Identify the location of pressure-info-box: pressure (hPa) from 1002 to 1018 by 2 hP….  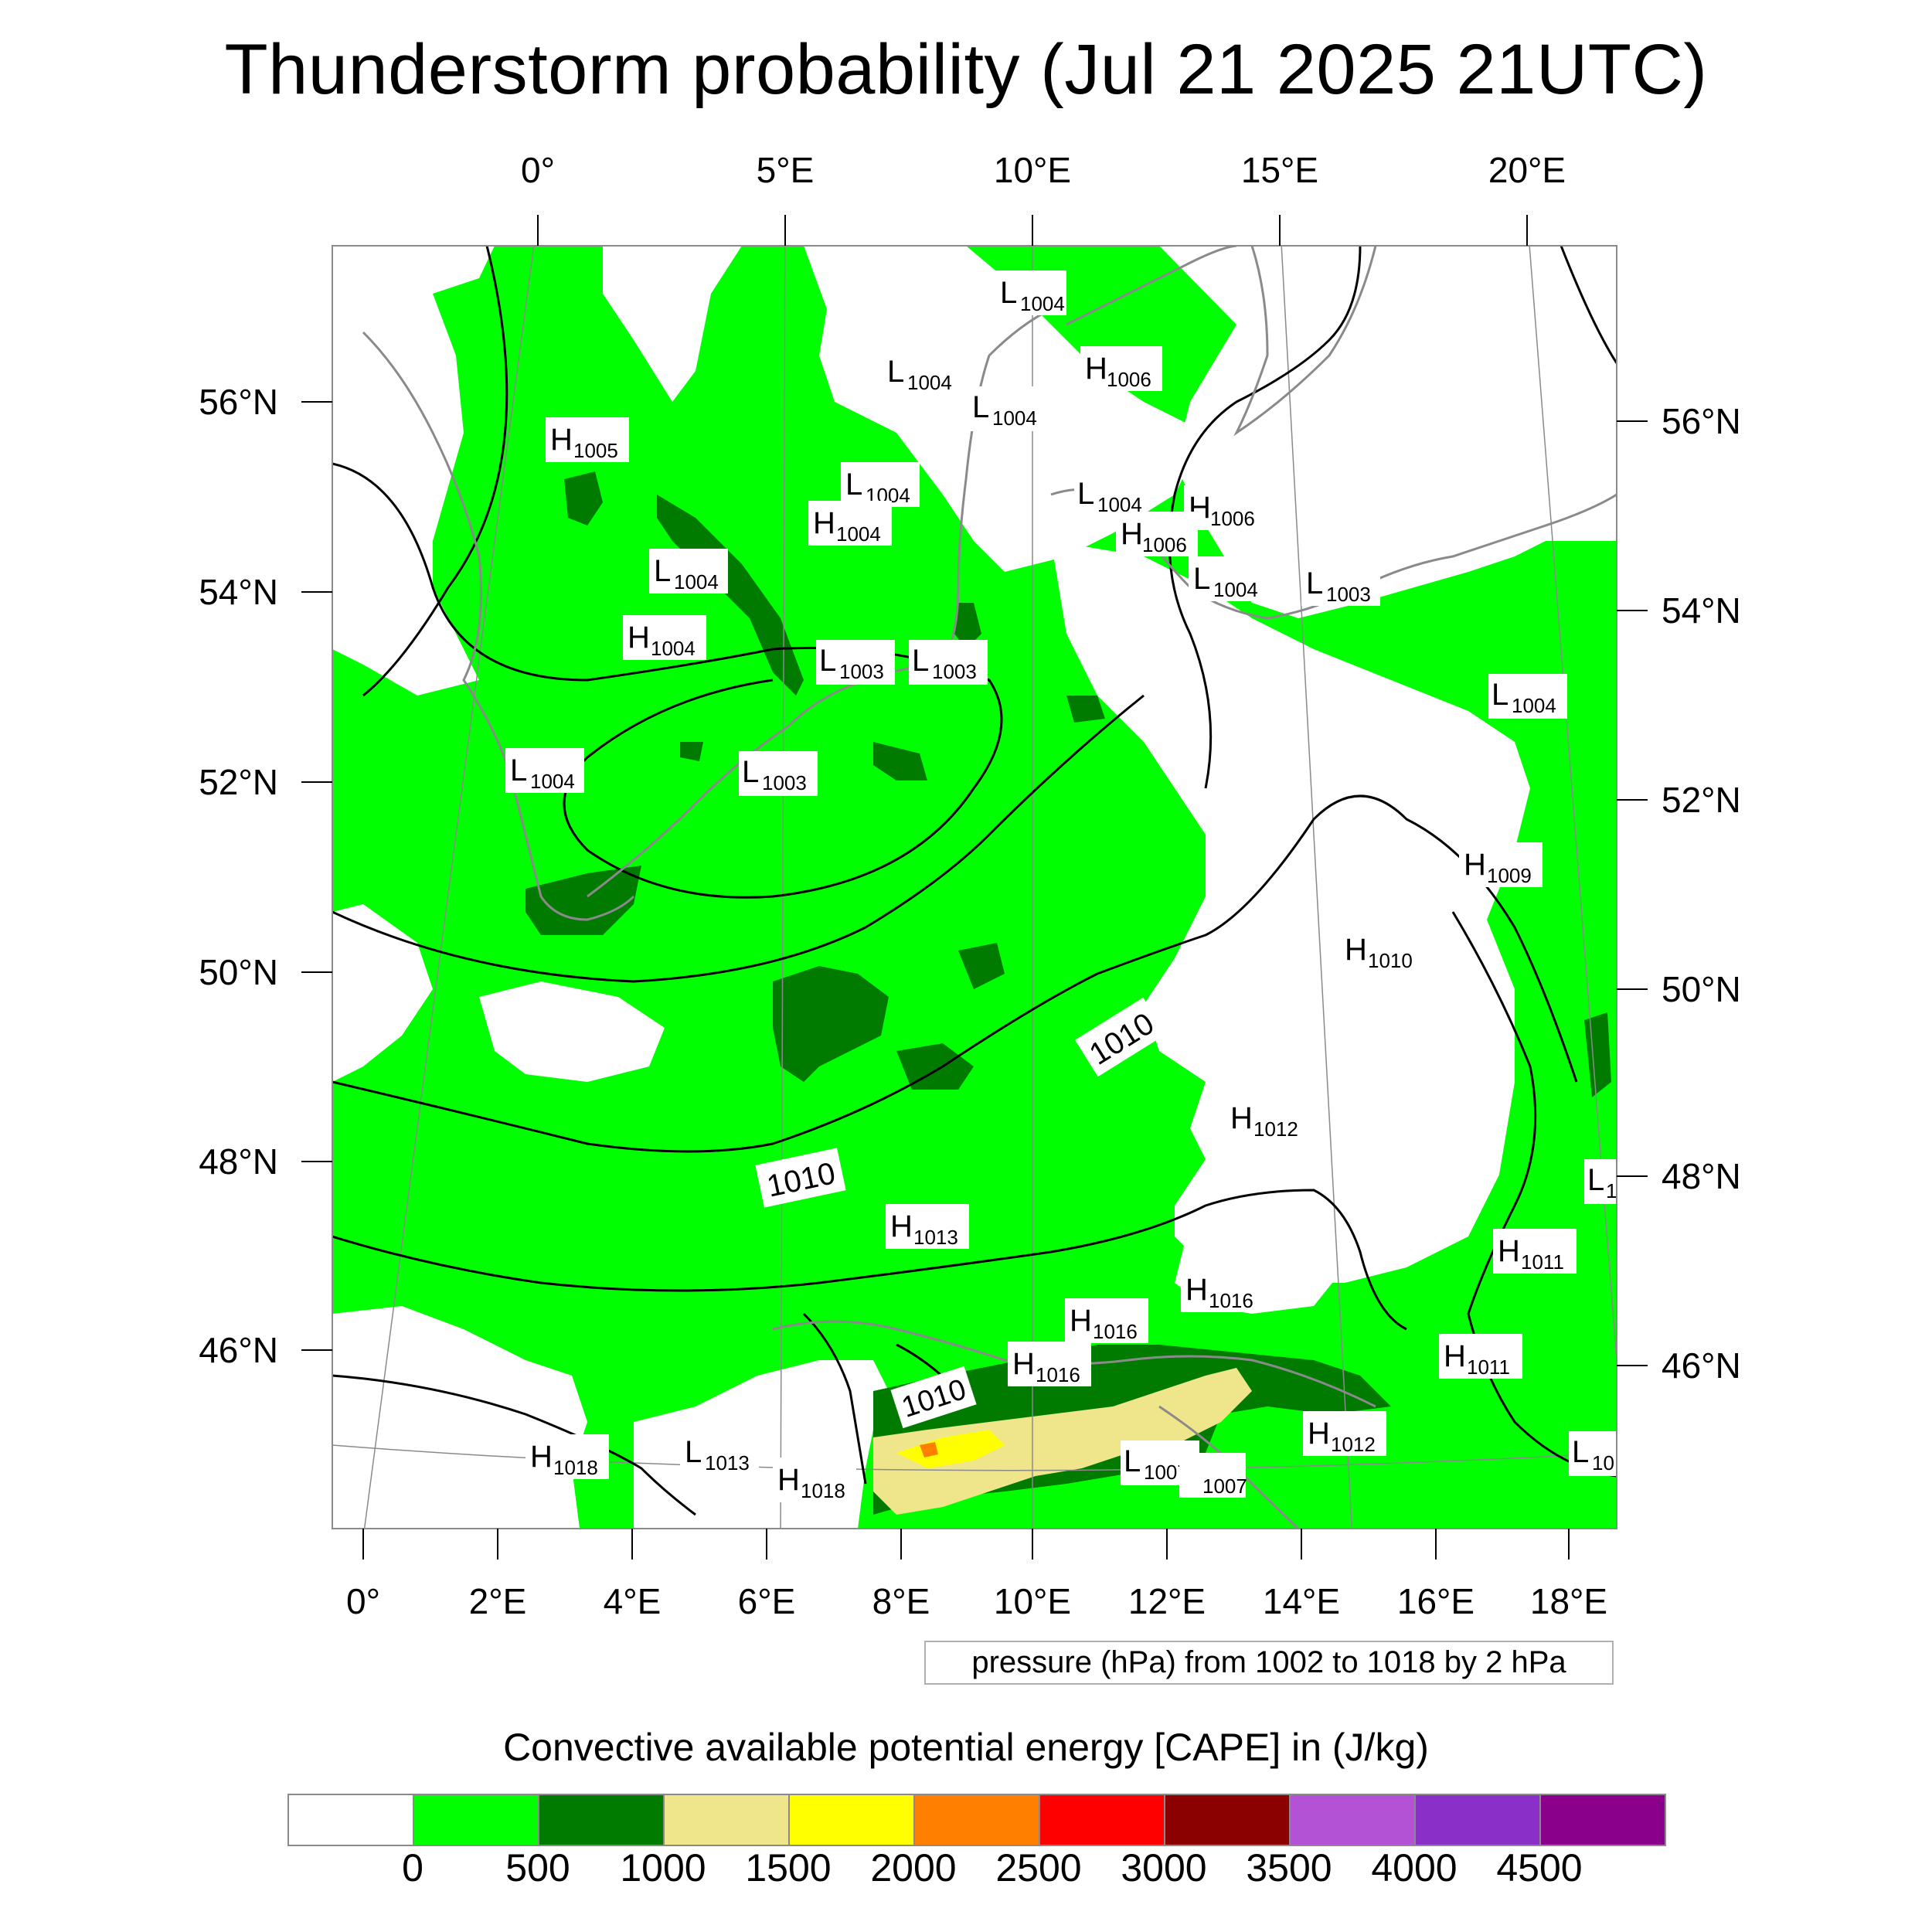
(1269, 1663).